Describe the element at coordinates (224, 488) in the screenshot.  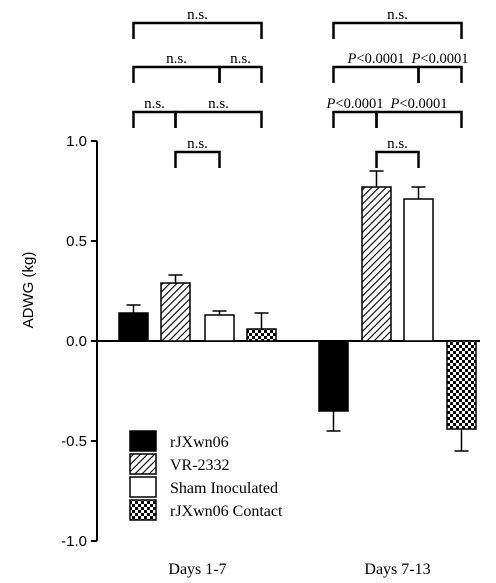
I see `legend-entry: Sham Inoculated` at that location.